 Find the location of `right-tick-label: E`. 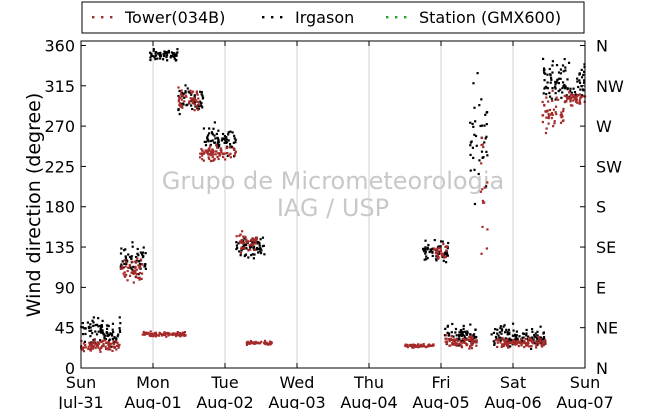

right-tick-label: E is located at coordinates (601, 287).